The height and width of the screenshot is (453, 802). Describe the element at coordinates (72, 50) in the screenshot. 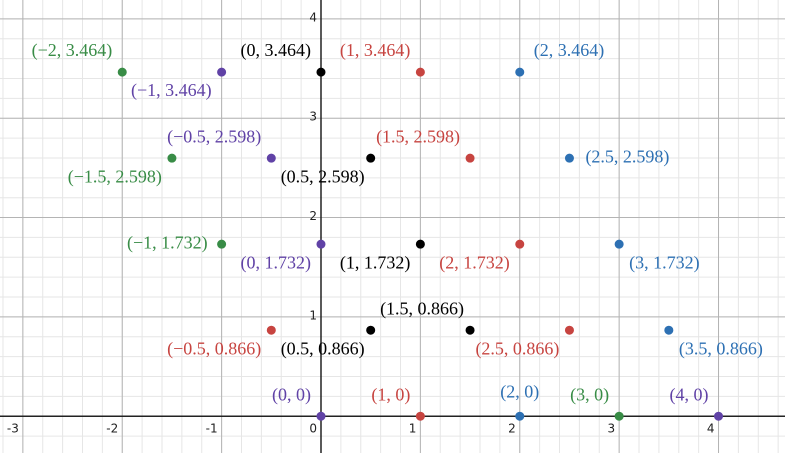

I see `point-label: (−2, 3.464)` at that location.